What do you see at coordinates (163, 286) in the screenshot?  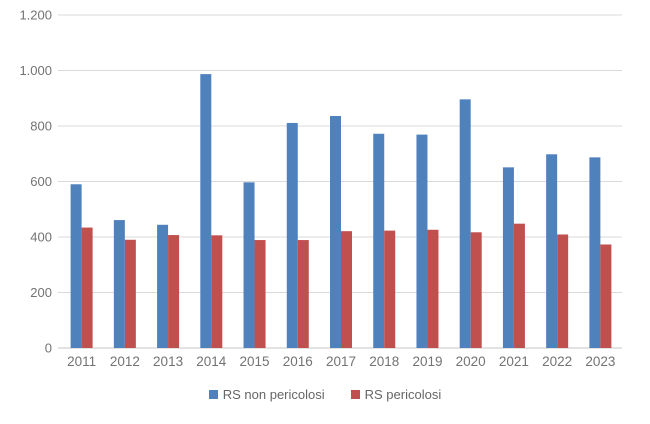 I see `bar-rs-non-pericolosi-2013` at bounding box center [163, 286].